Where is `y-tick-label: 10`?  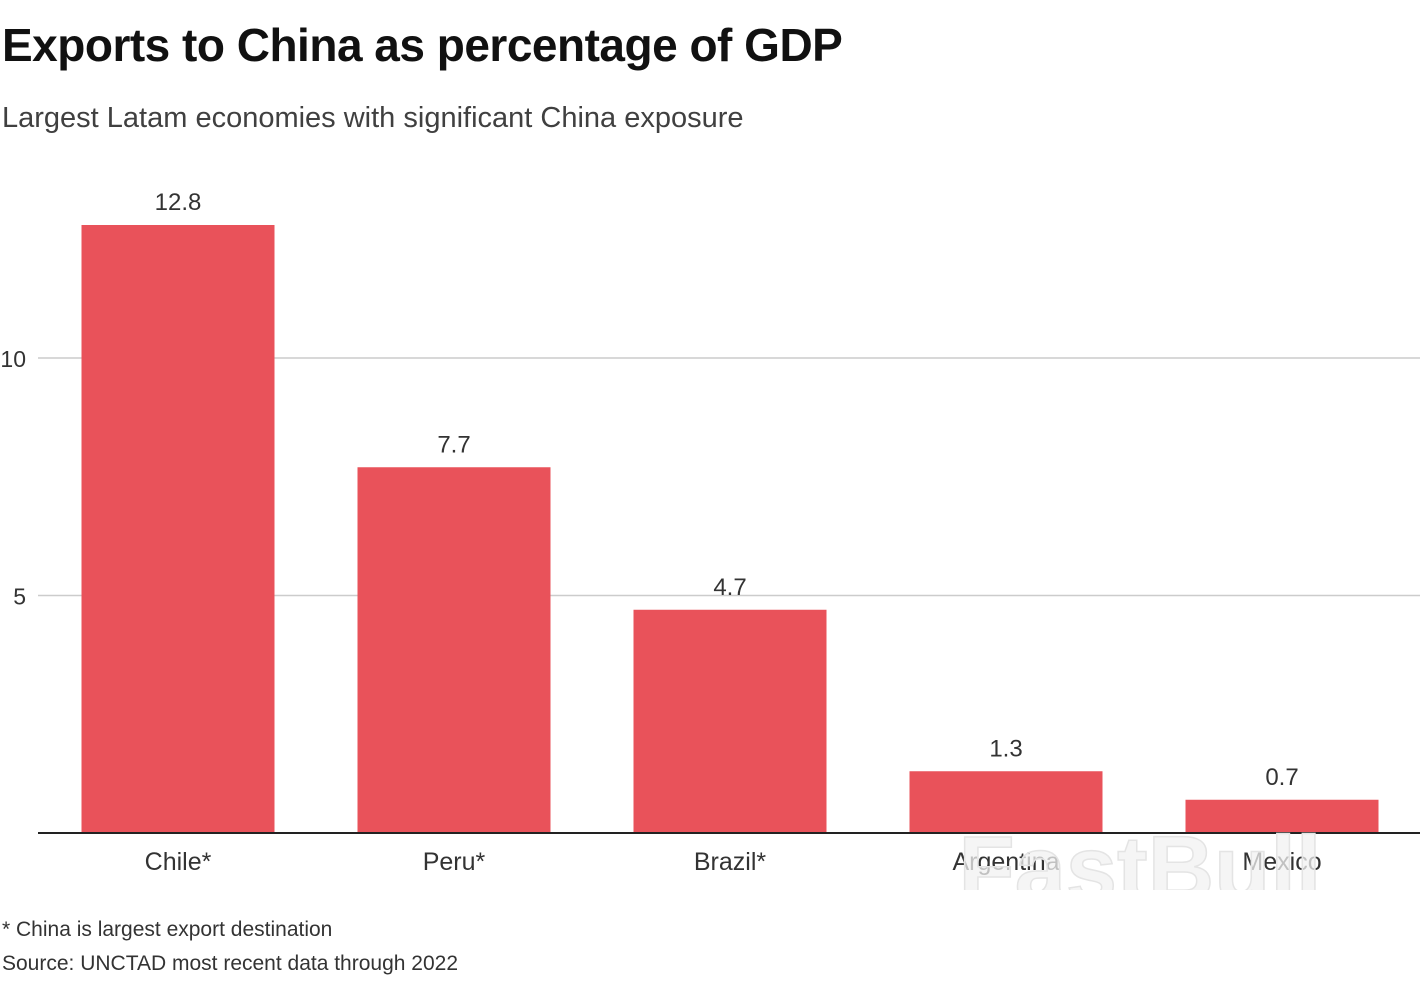
y-tick-label: 10 is located at coordinates (13, 359).